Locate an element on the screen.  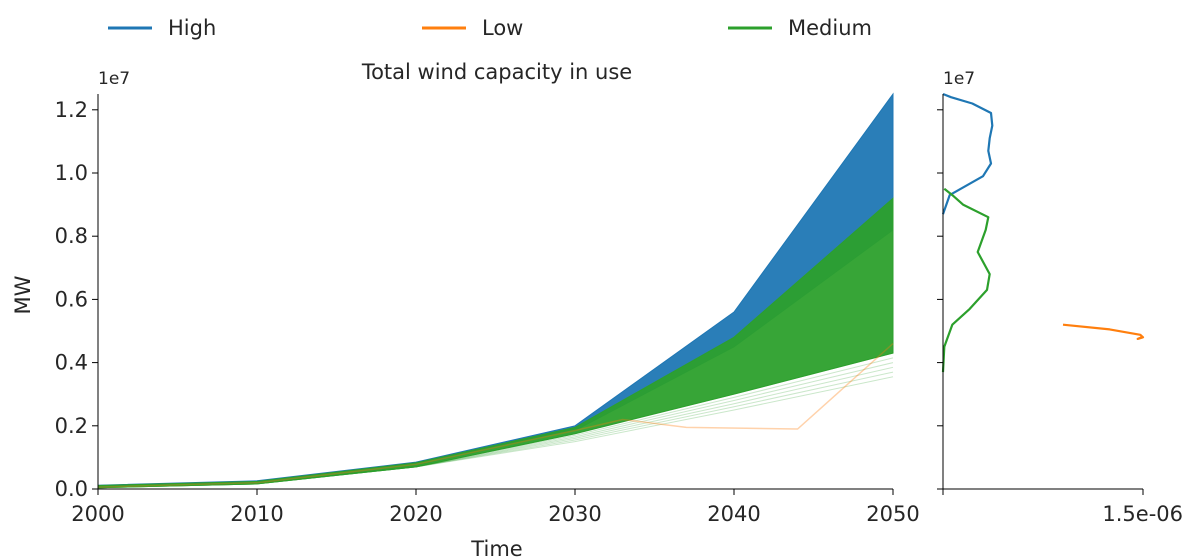
x-tick-label: 2000 is located at coordinates (97, 514).